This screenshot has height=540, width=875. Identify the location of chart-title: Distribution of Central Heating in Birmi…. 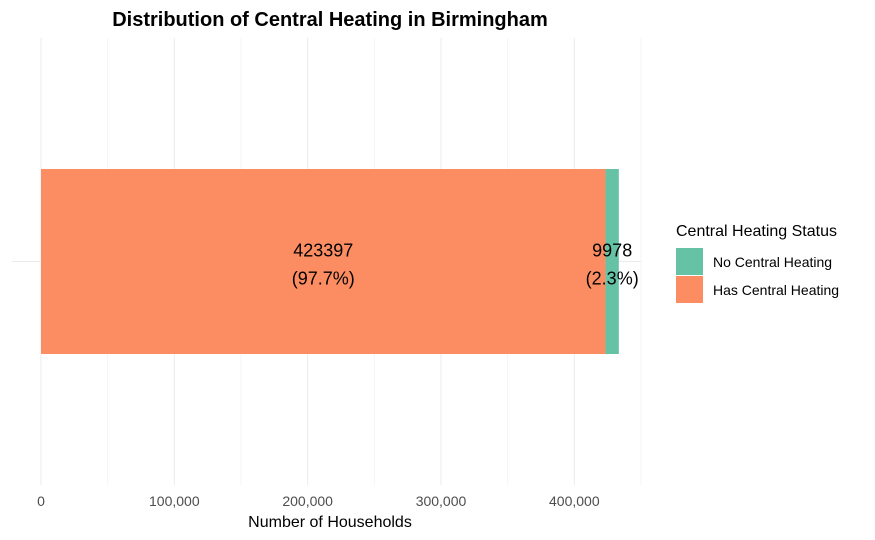
(330, 20).